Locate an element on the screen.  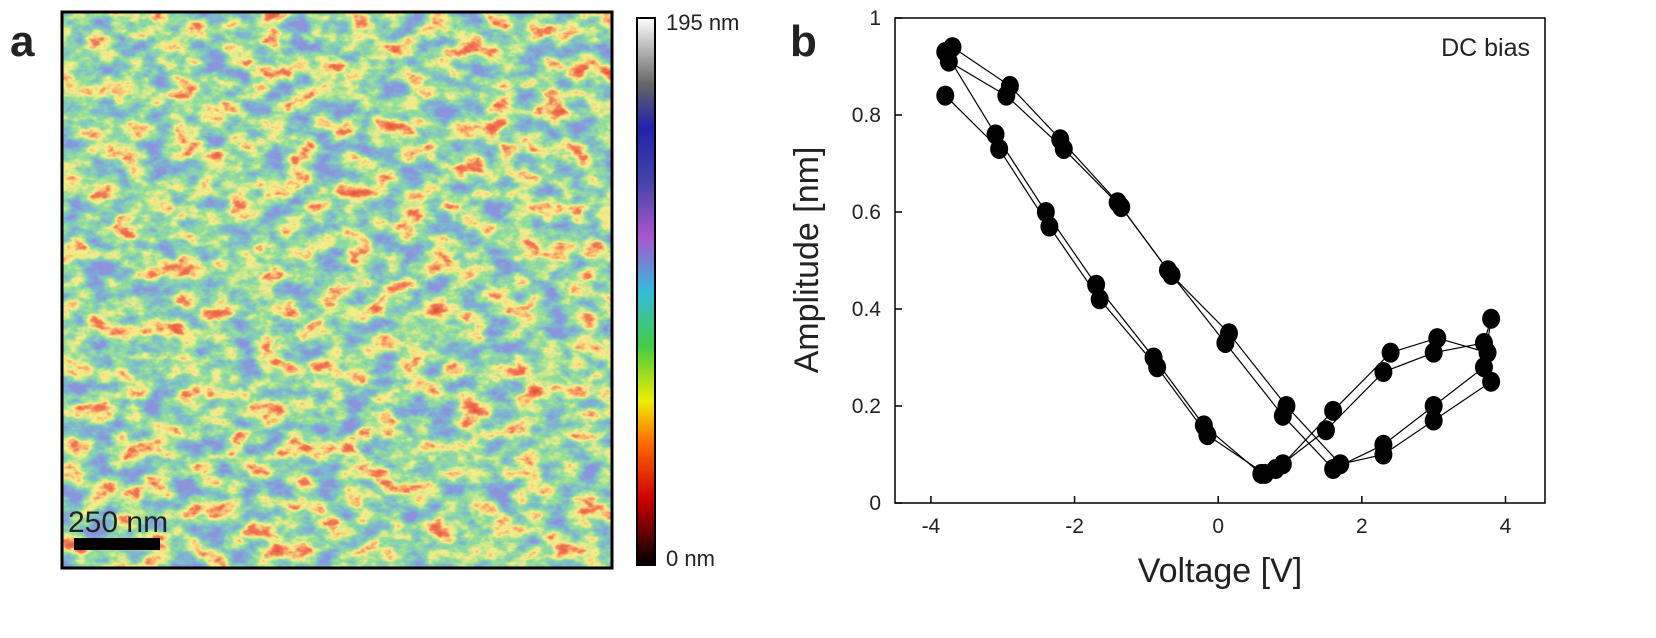
y-tick-label: 0.2 is located at coordinates (866, 406).